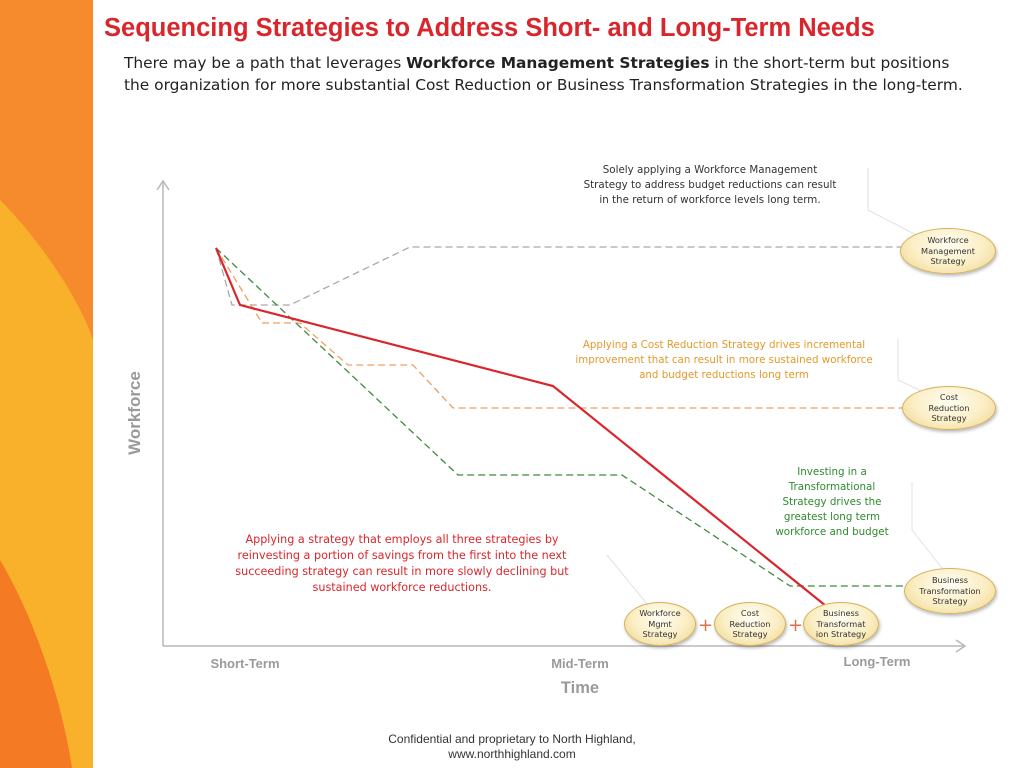 The image size is (1024, 768). I want to click on bubble-business-transformation-small-line3: ion Strategy, so click(841, 634).